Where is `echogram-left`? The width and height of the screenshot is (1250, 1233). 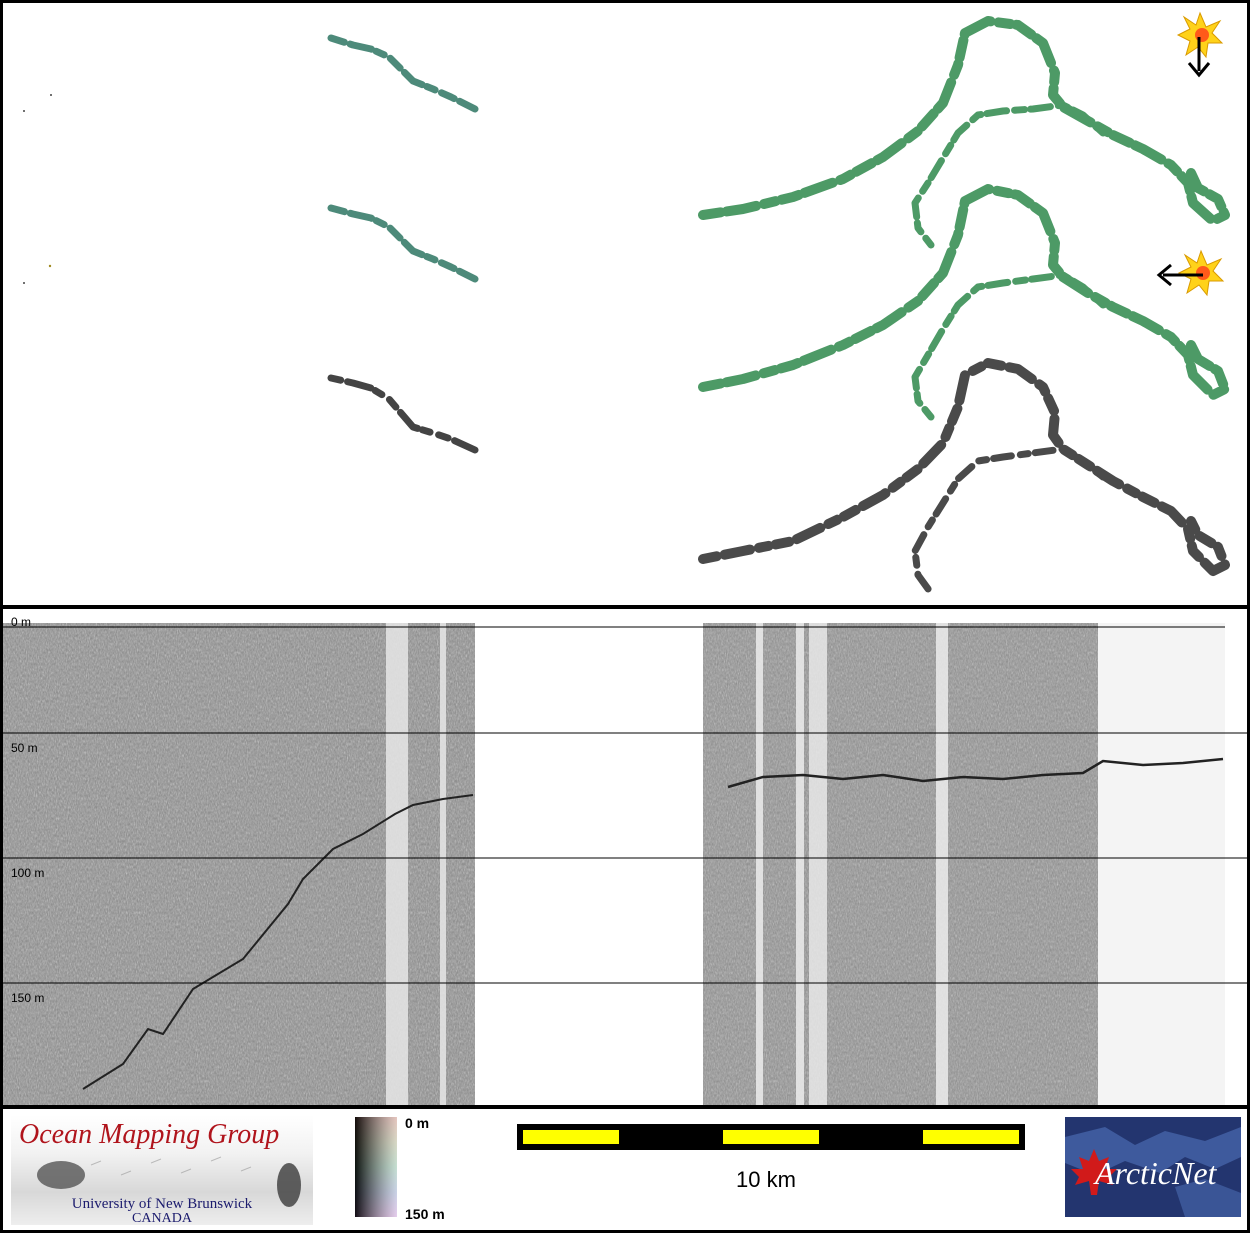
echogram-left is located at coordinates (239, 864).